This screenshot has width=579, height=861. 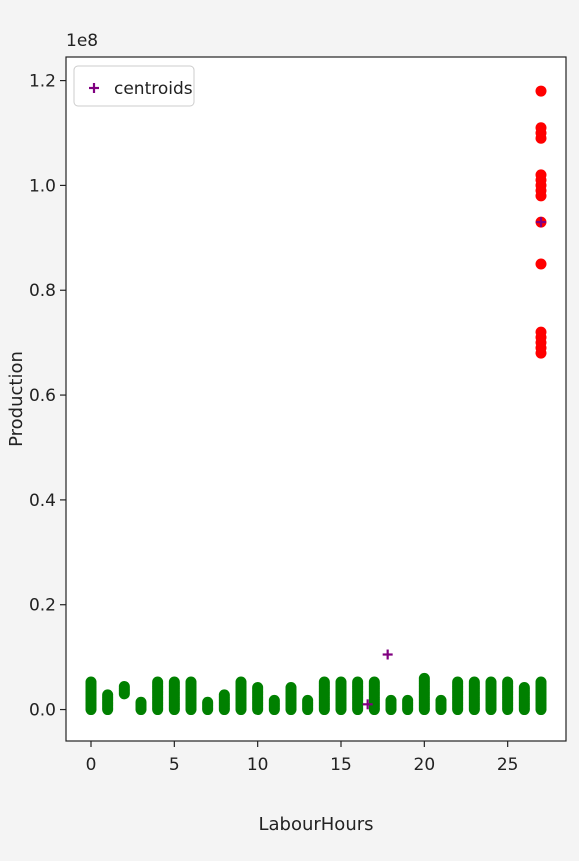 What do you see at coordinates (42, 186) in the screenshot?
I see `y-tick-label: 1.0` at bounding box center [42, 186].